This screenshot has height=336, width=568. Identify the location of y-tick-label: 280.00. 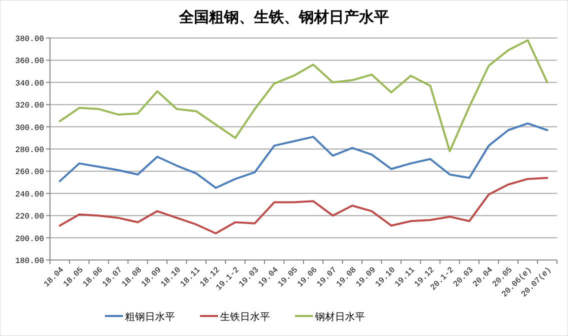
(29, 150).